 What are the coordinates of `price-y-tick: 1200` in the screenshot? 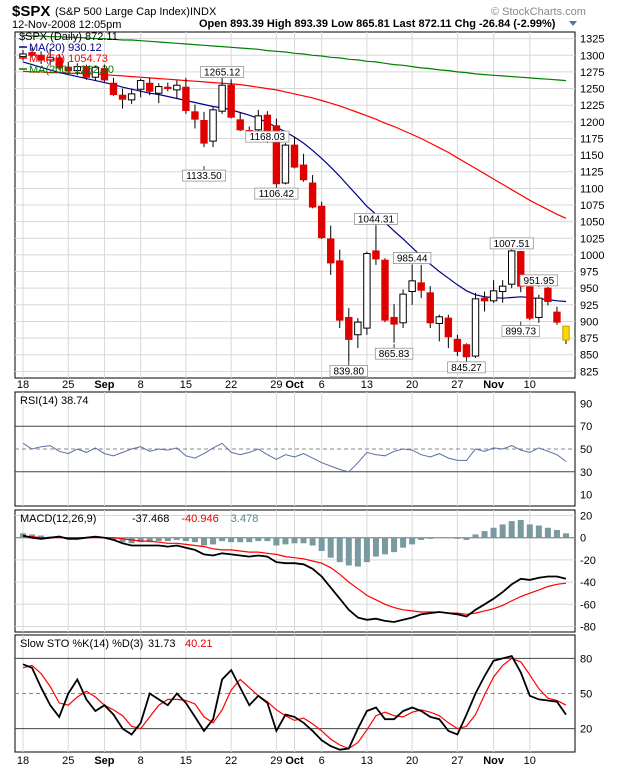 It's located at (592, 123).